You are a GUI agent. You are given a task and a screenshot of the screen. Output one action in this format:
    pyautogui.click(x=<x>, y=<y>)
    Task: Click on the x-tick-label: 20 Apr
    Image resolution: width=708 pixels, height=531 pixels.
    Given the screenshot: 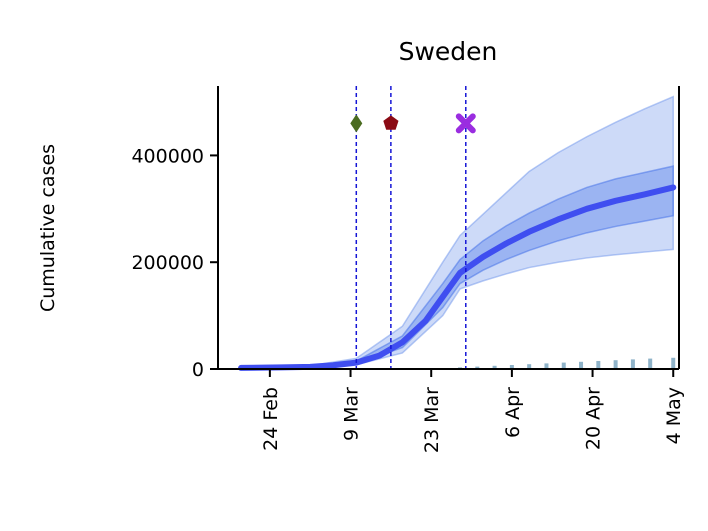 What is the action you would take?
    pyautogui.click(x=594, y=418)
    